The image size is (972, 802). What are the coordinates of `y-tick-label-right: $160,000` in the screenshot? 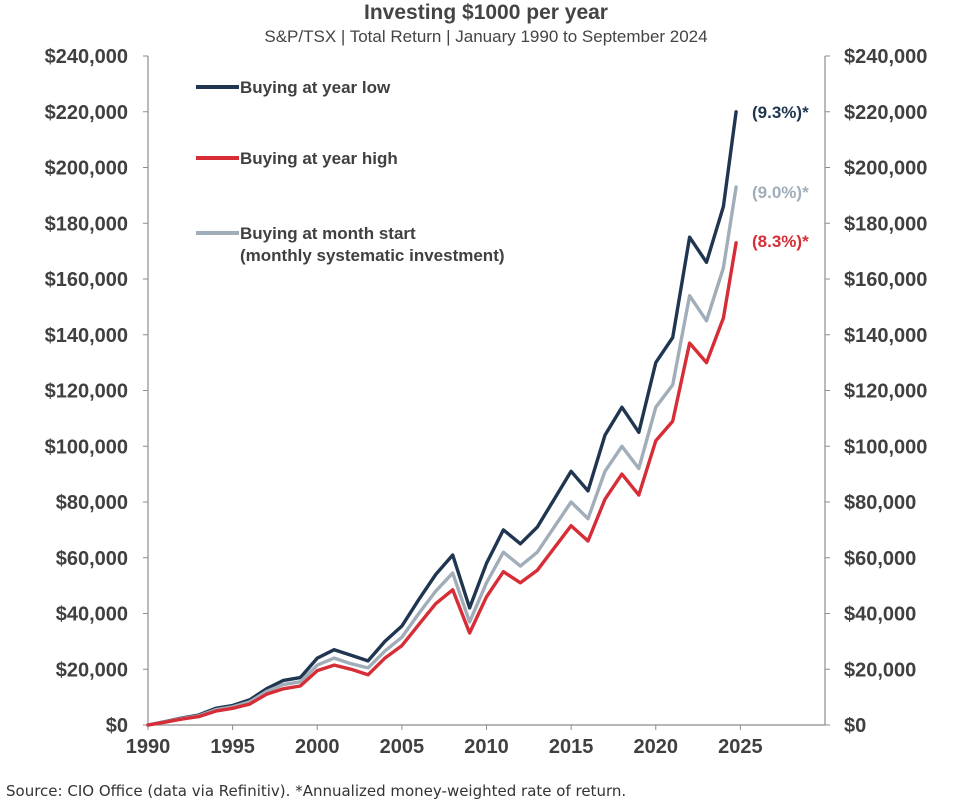 It's located at (885, 280).